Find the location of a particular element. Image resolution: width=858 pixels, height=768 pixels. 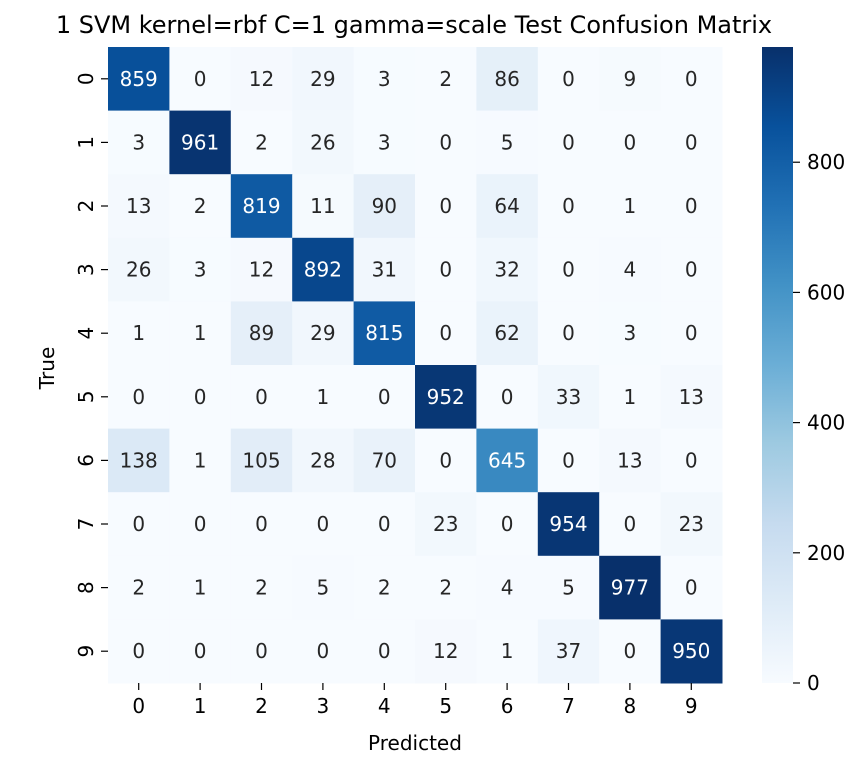

cell-value-label: 29 is located at coordinates (322, 333).